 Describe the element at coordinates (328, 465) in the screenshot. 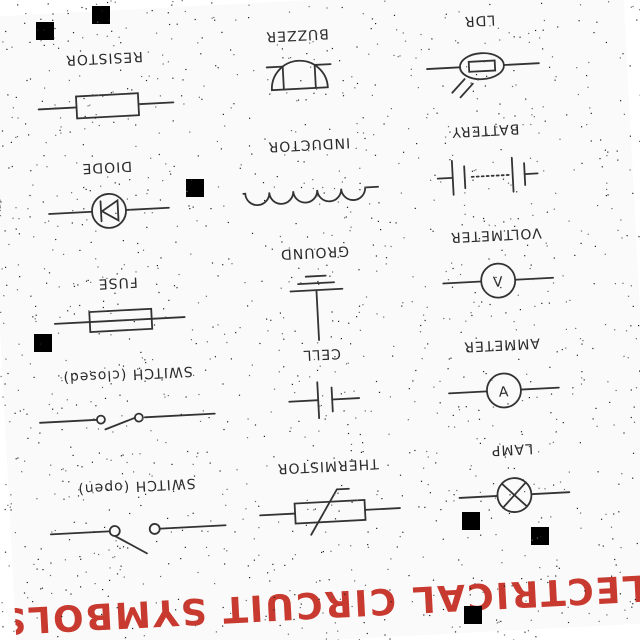

I see `thermistor-label: THERMISTOR` at that location.